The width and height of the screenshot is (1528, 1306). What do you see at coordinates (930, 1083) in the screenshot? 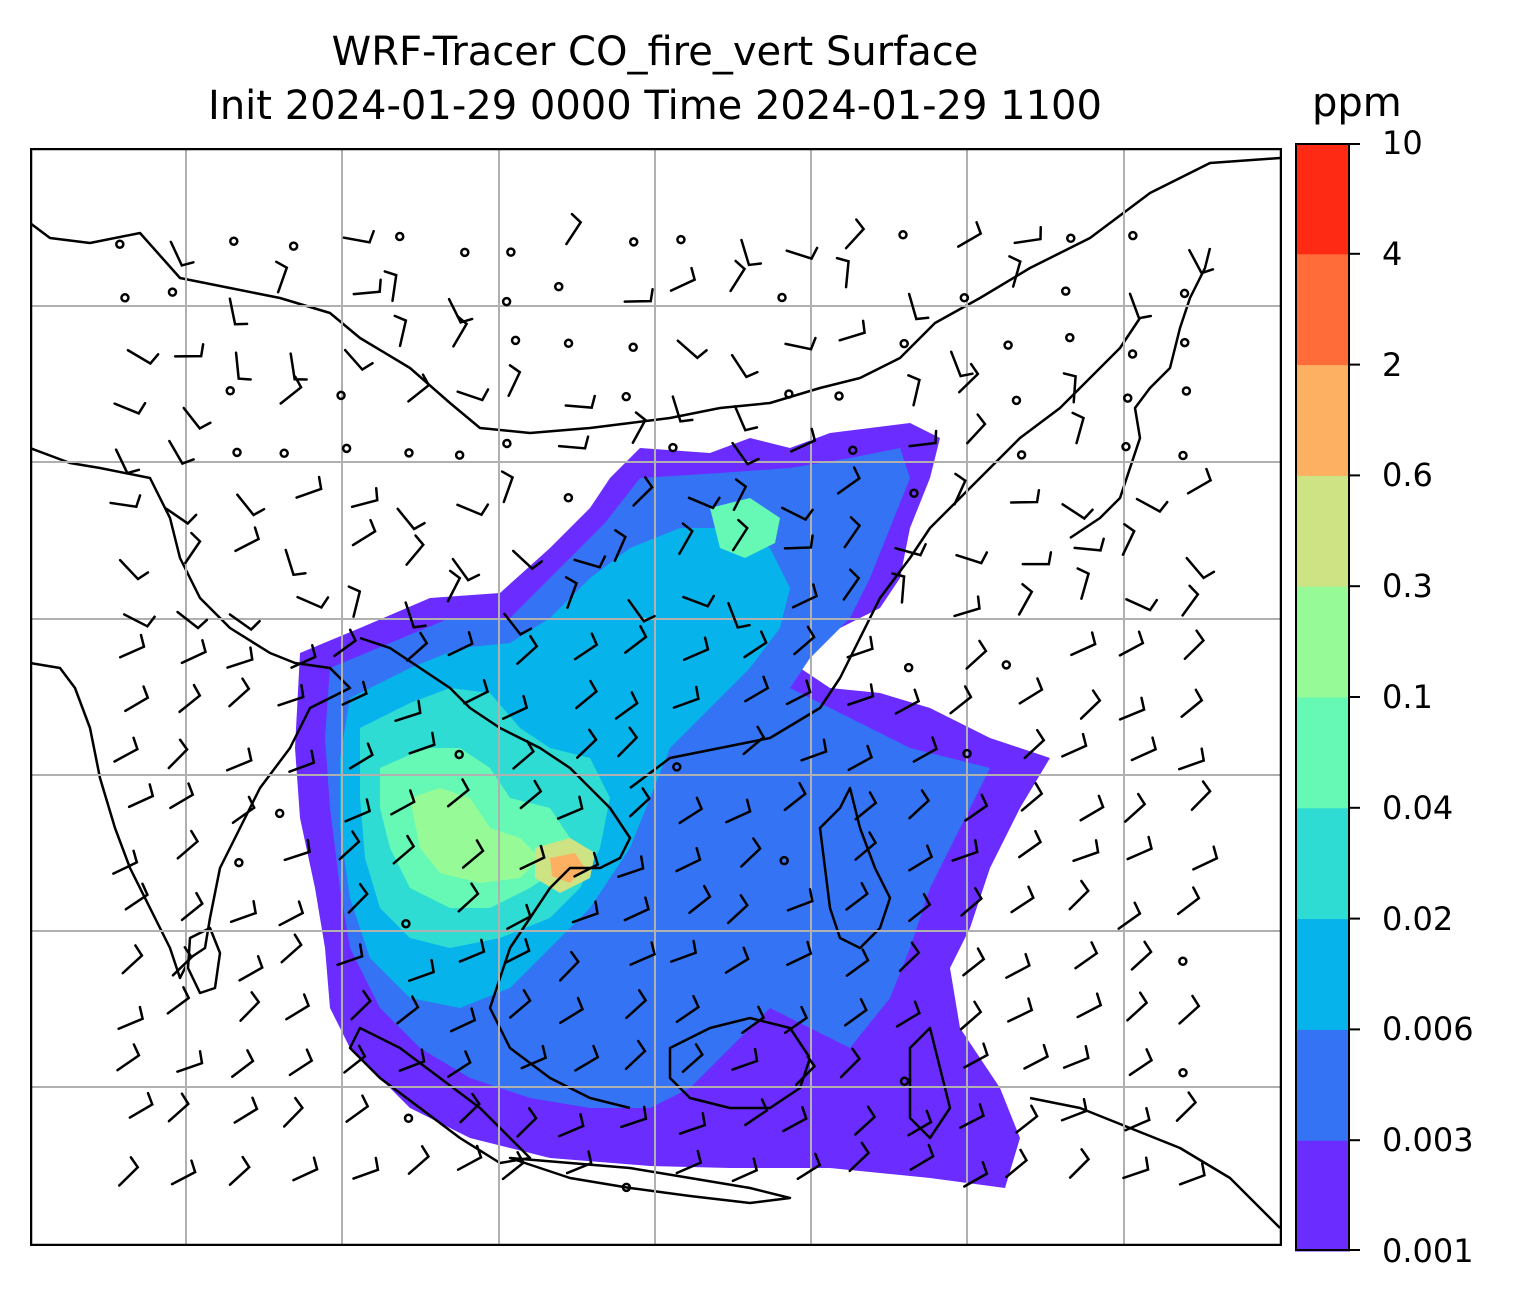
I see `coastline-sulawesi` at bounding box center [930, 1083].